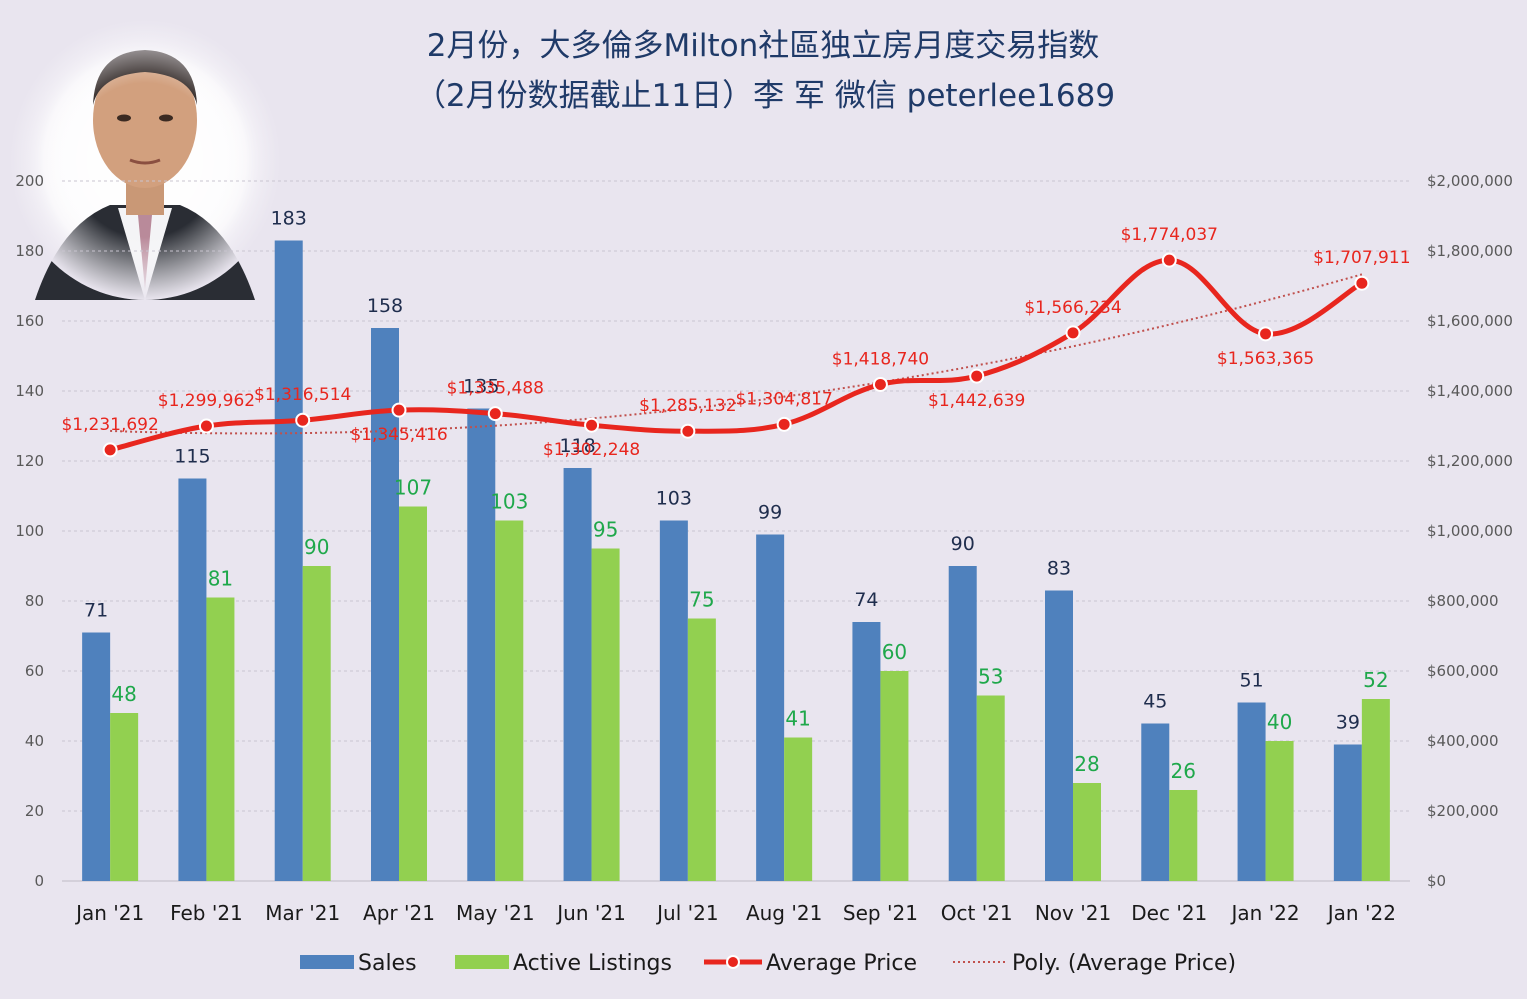  What do you see at coordinates (1463, 601) in the screenshot?
I see `y-right-tick-label: $800,000` at bounding box center [1463, 601].